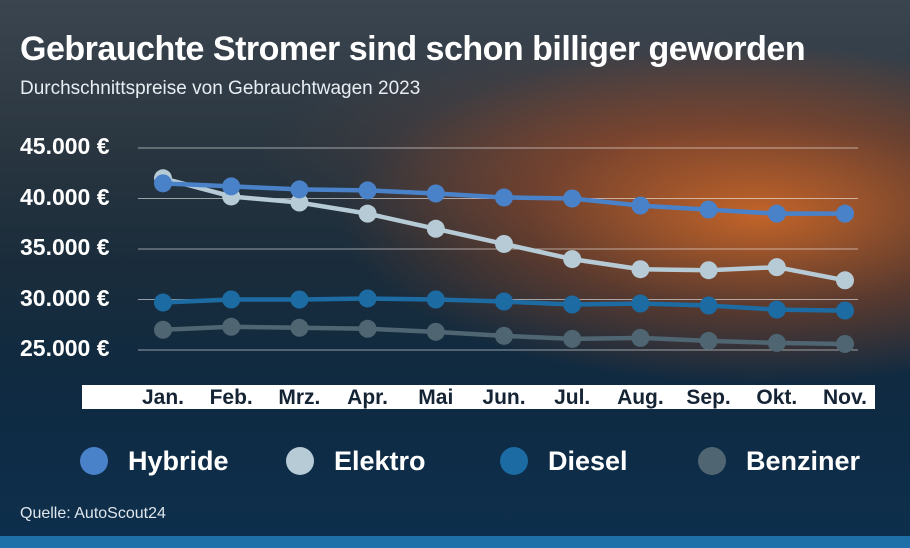 The height and width of the screenshot is (548, 910). I want to click on legend-item-diesel: Diesel, so click(564, 461).